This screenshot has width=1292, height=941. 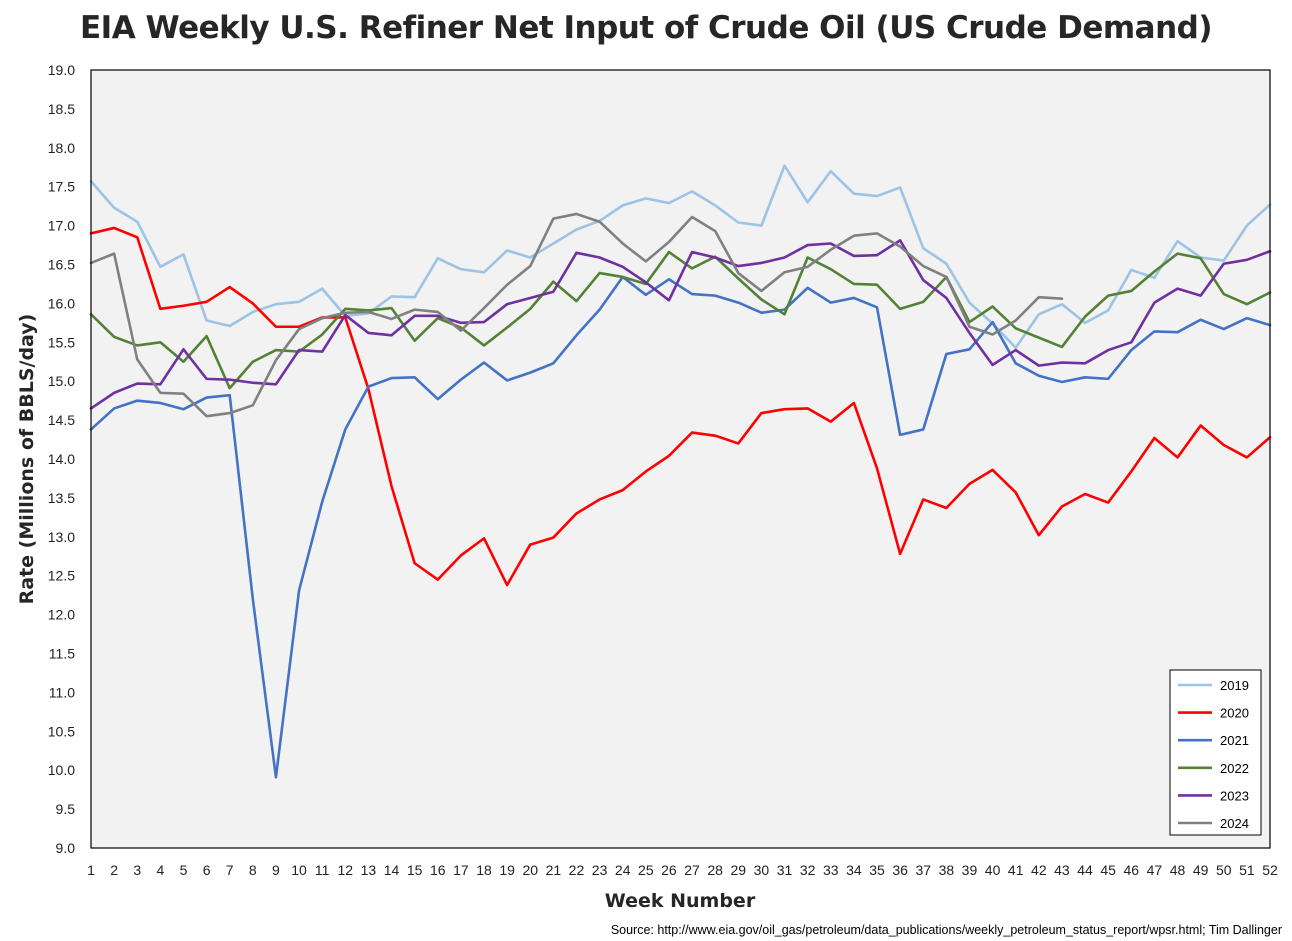 What do you see at coordinates (877, 870) in the screenshot?
I see `x-tick-label: 35` at bounding box center [877, 870].